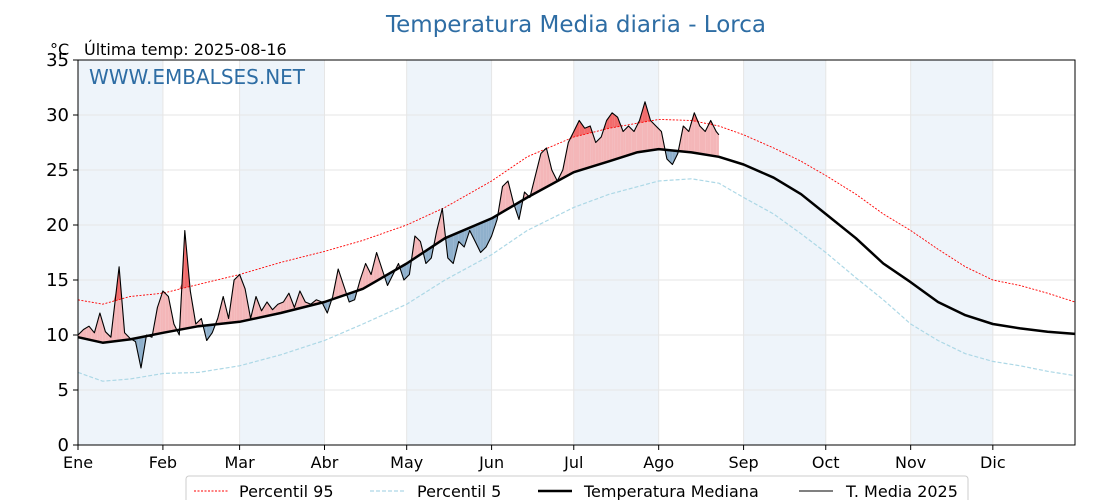  I want to click on y-tick-label: 5, so click(63, 390).